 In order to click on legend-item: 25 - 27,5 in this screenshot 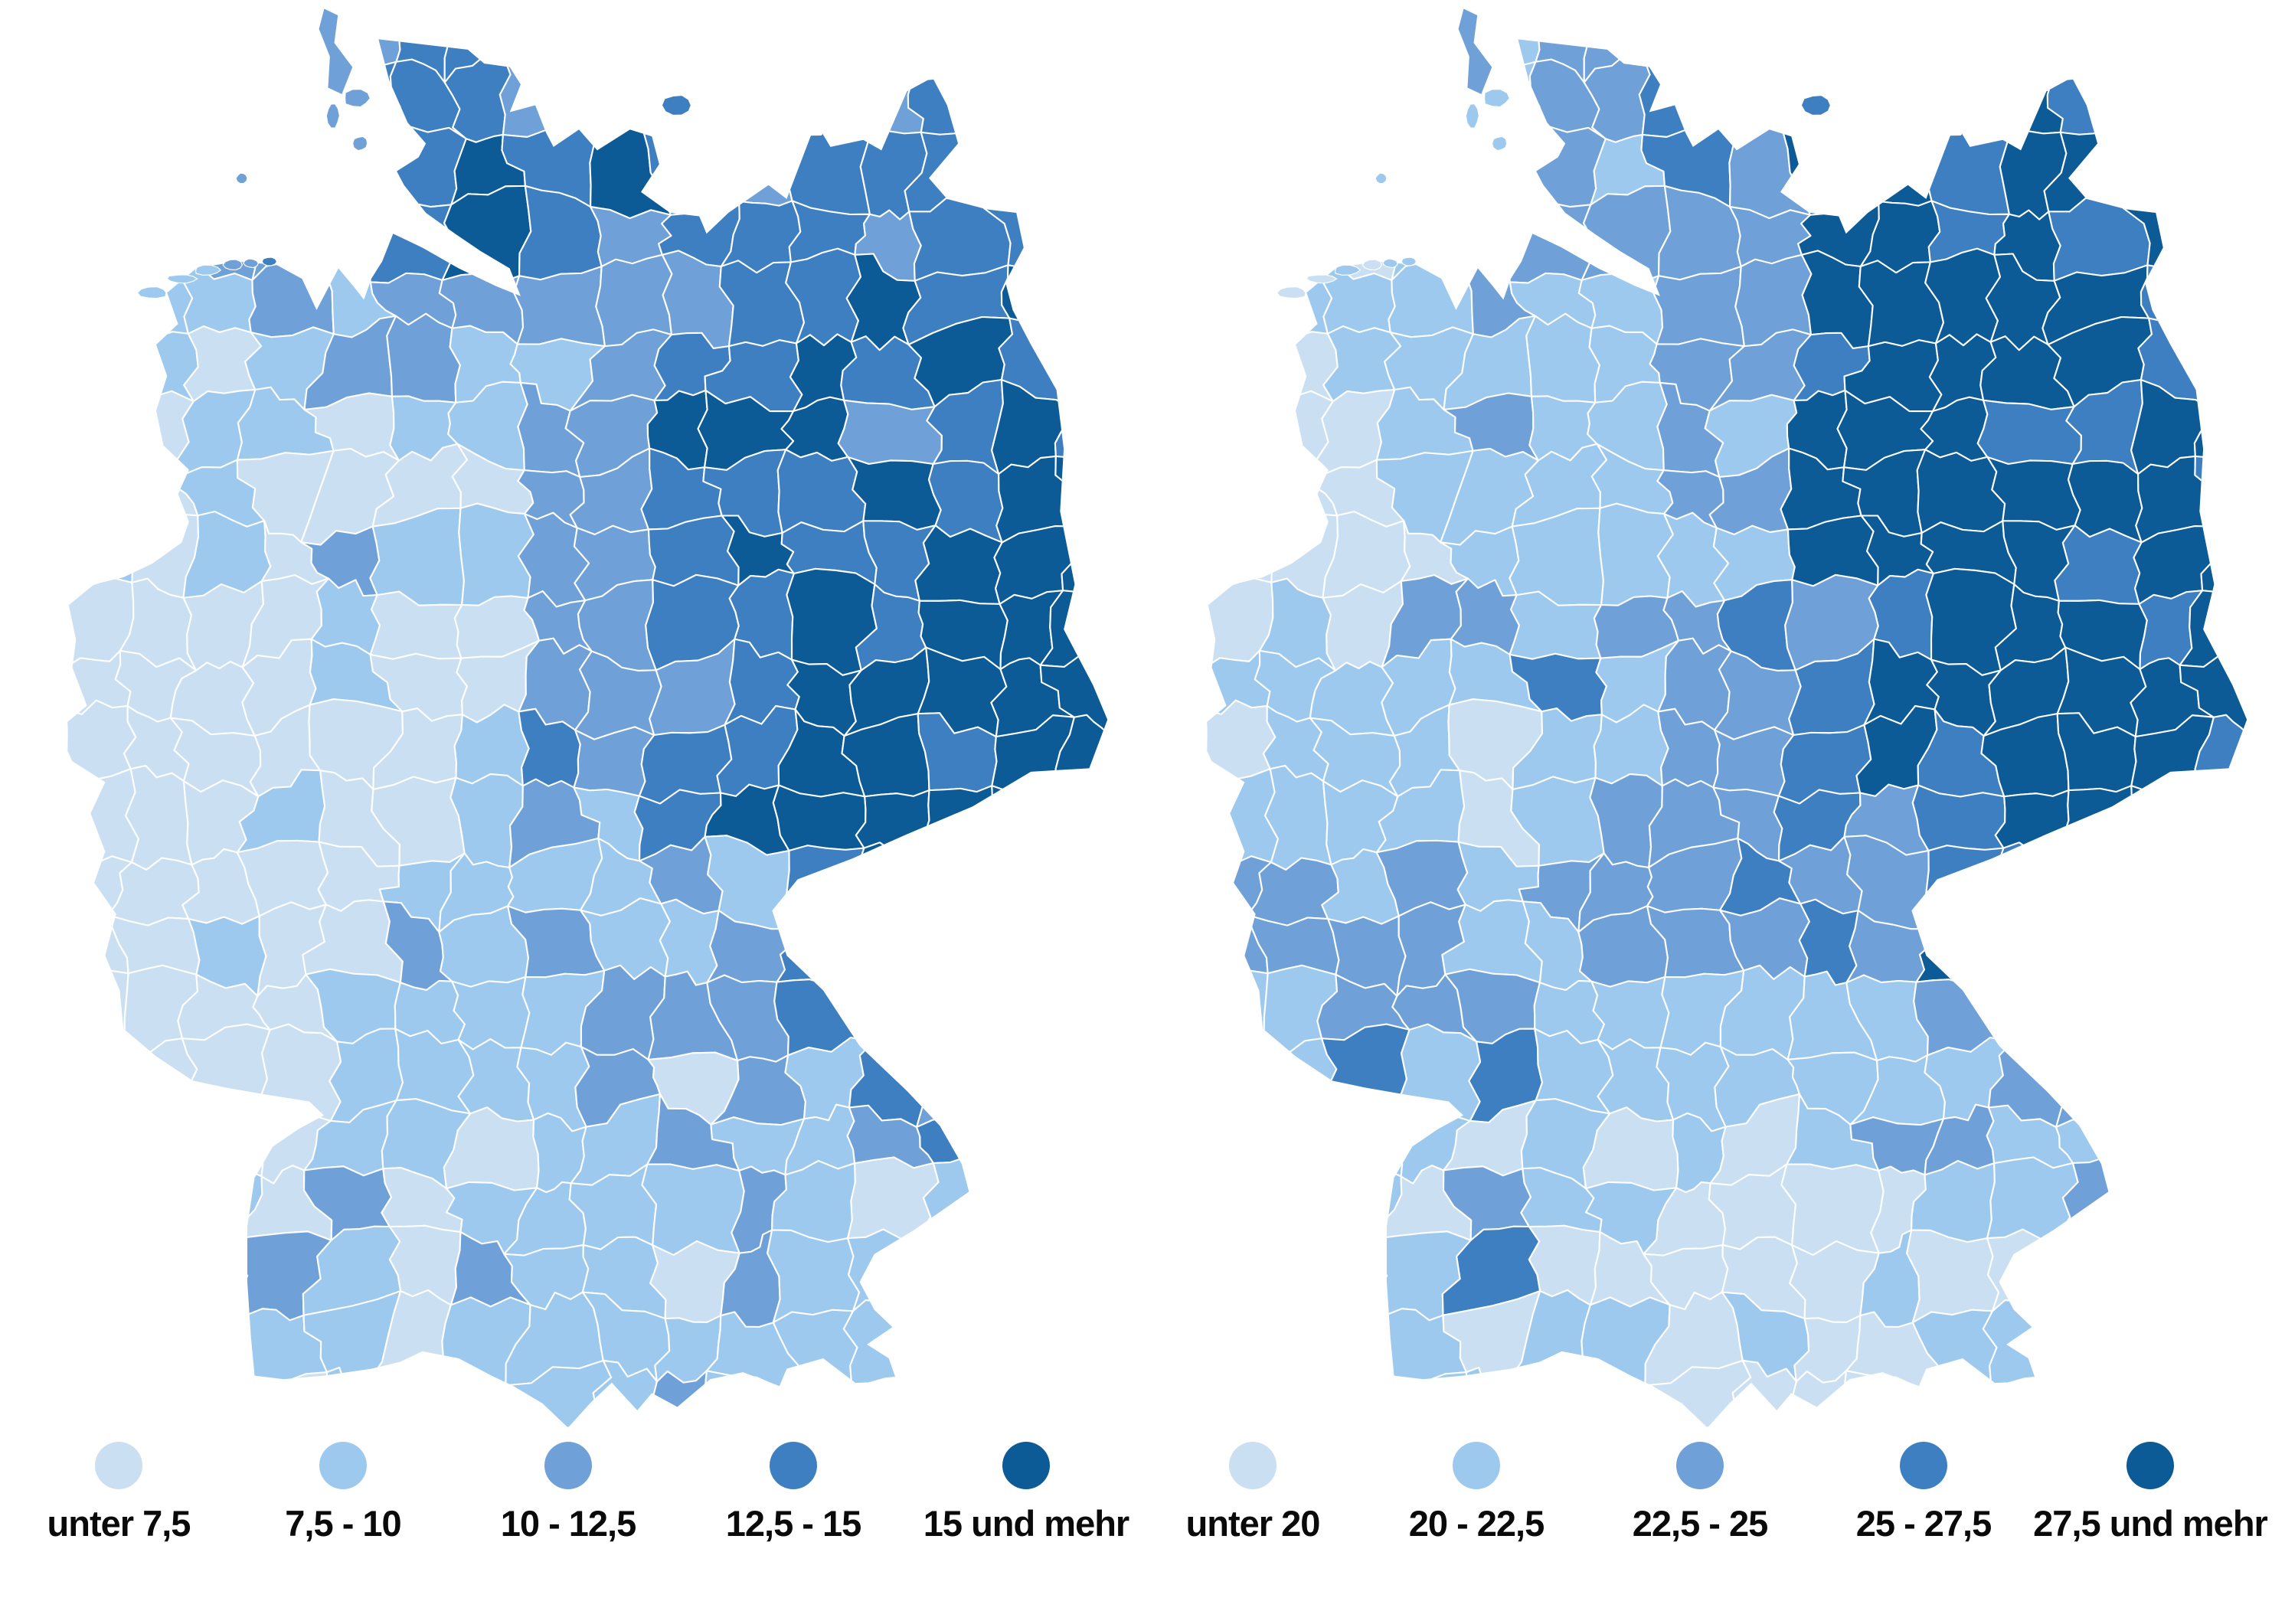, I will do `click(1923, 1493)`.